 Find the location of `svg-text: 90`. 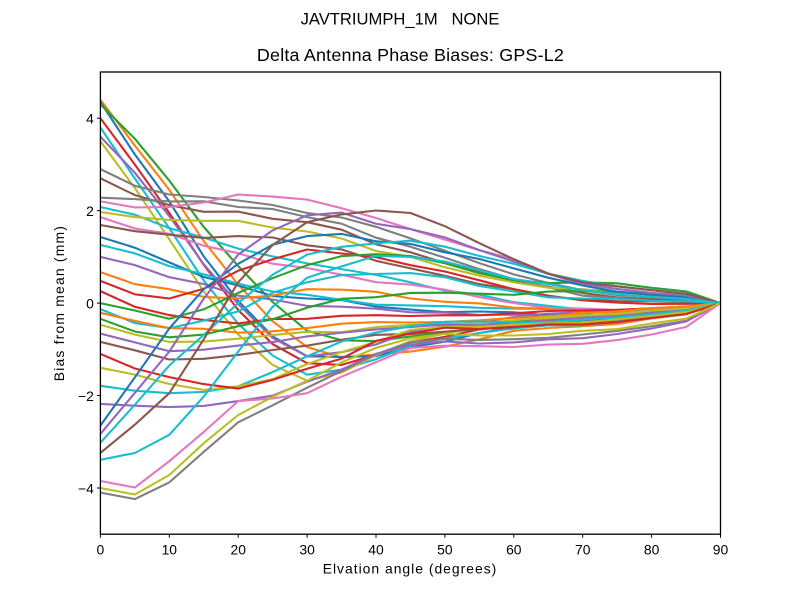

svg-text: 90 is located at coordinates (721, 550).